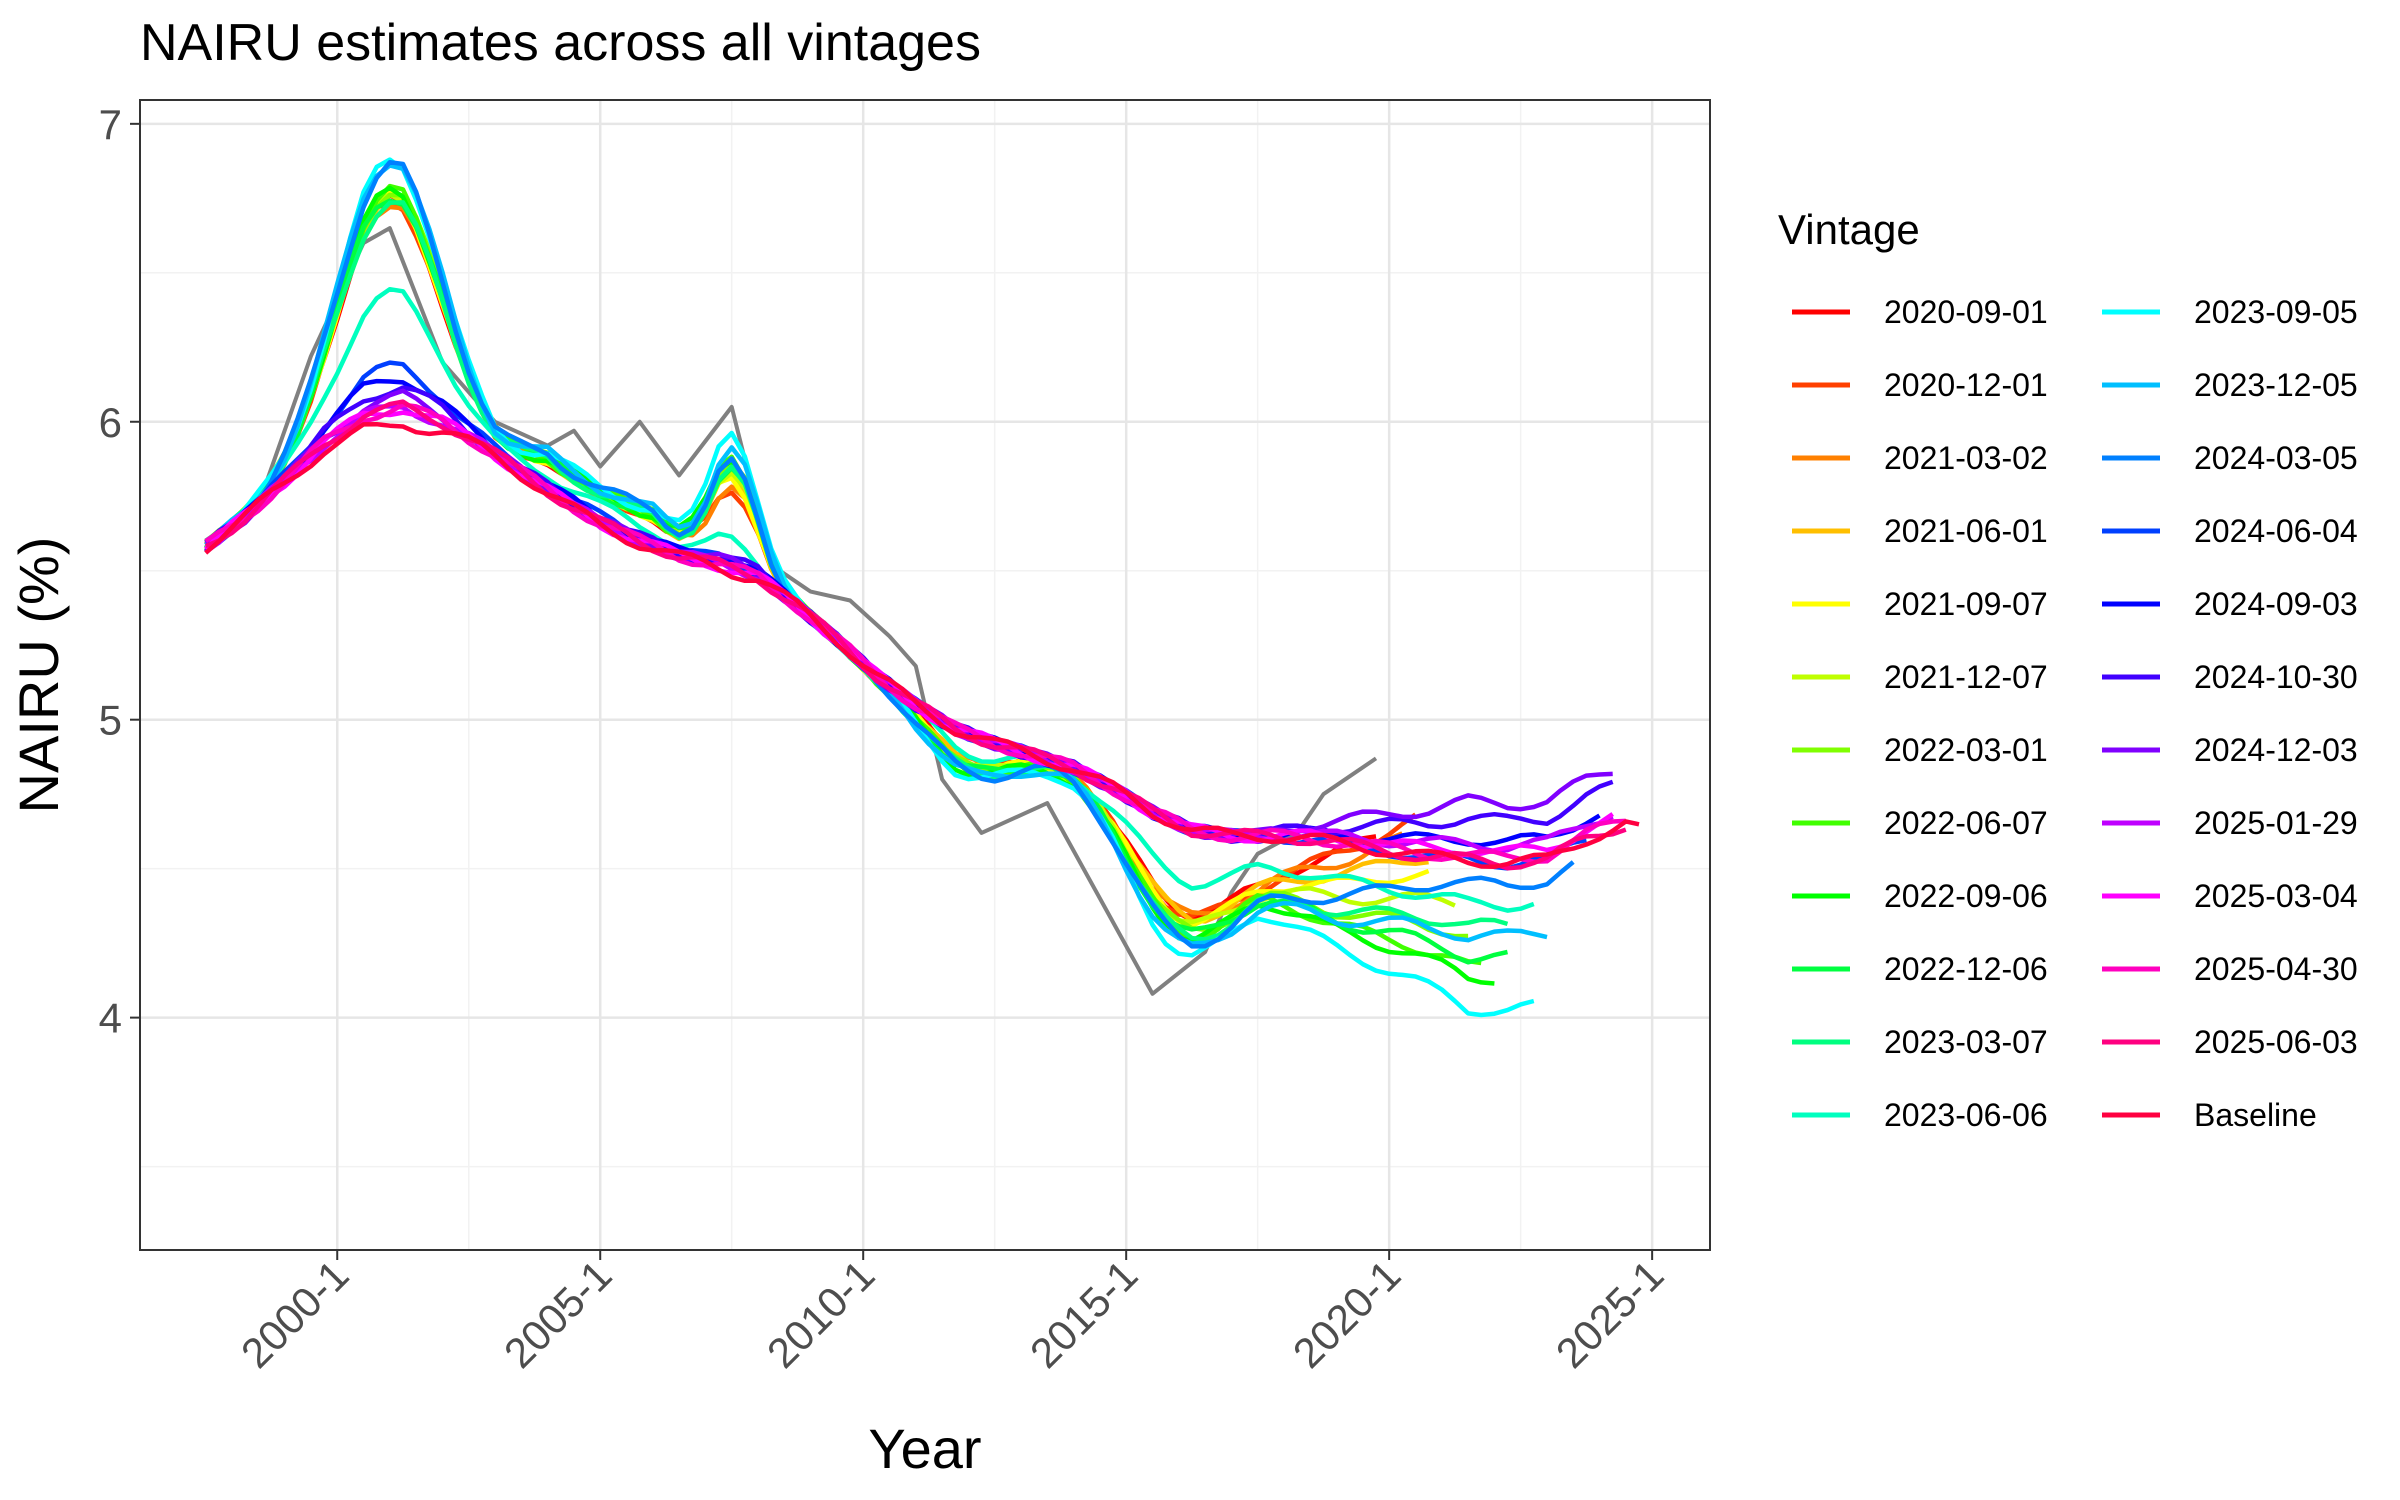 The width and height of the screenshot is (2400, 1500). I want to click on legend-label: 2024-06-04, so click(2276, 531).